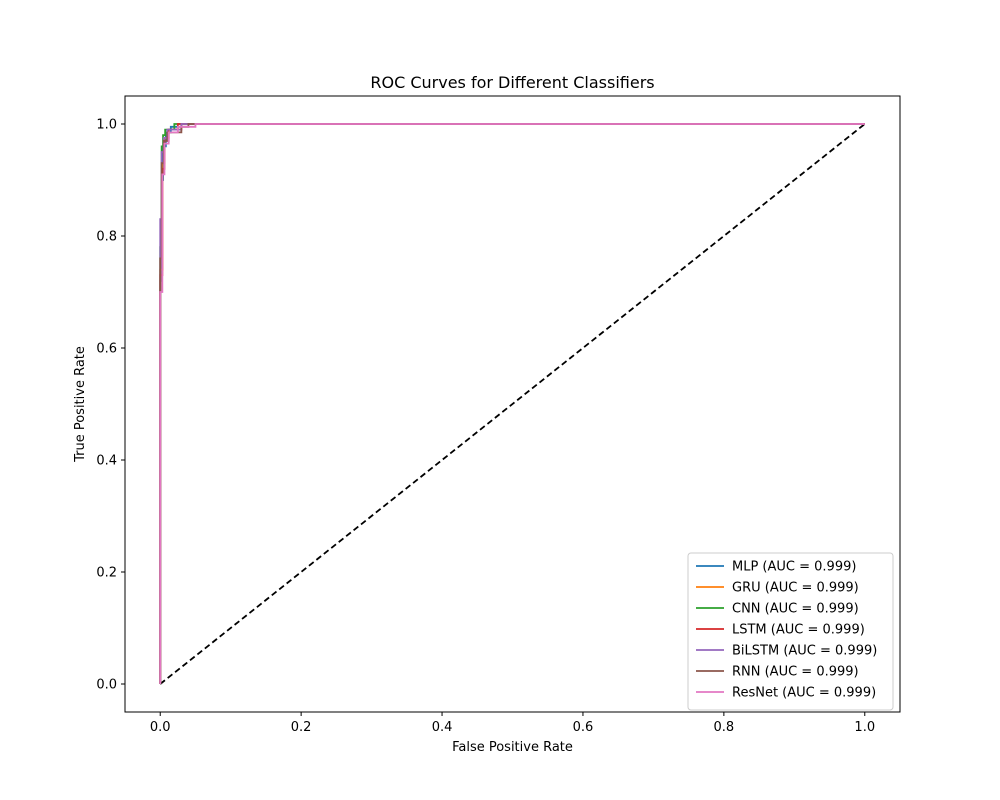 Image resolution: width=1000 pixels, height=800 pixels. What do you see at coordinates (106, 237) in the screenshot?
I see `y-tick-label: 0.8` at bounding box center [106, 237].